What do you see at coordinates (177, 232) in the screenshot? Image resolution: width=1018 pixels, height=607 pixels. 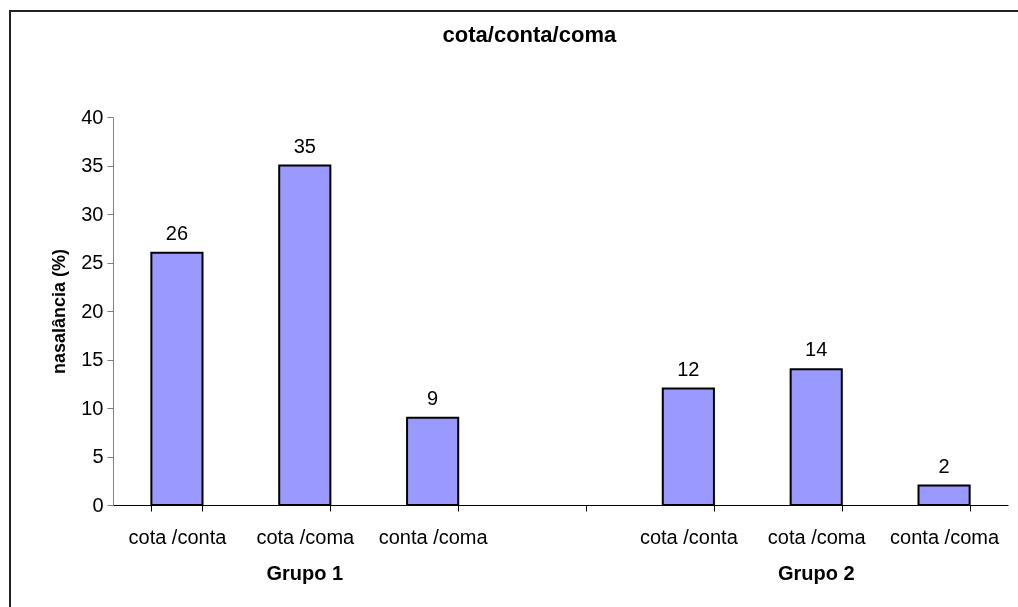 I see `data-label: 26` at bounding box center [177, 232].